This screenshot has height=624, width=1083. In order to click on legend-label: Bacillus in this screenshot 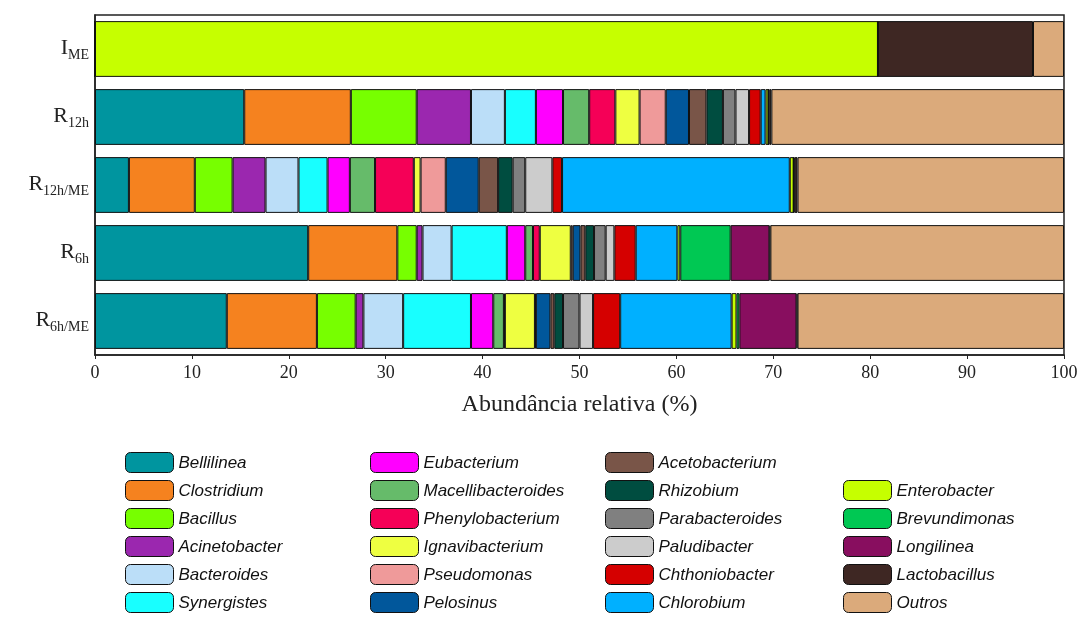, I will do `click(208, 518)`.